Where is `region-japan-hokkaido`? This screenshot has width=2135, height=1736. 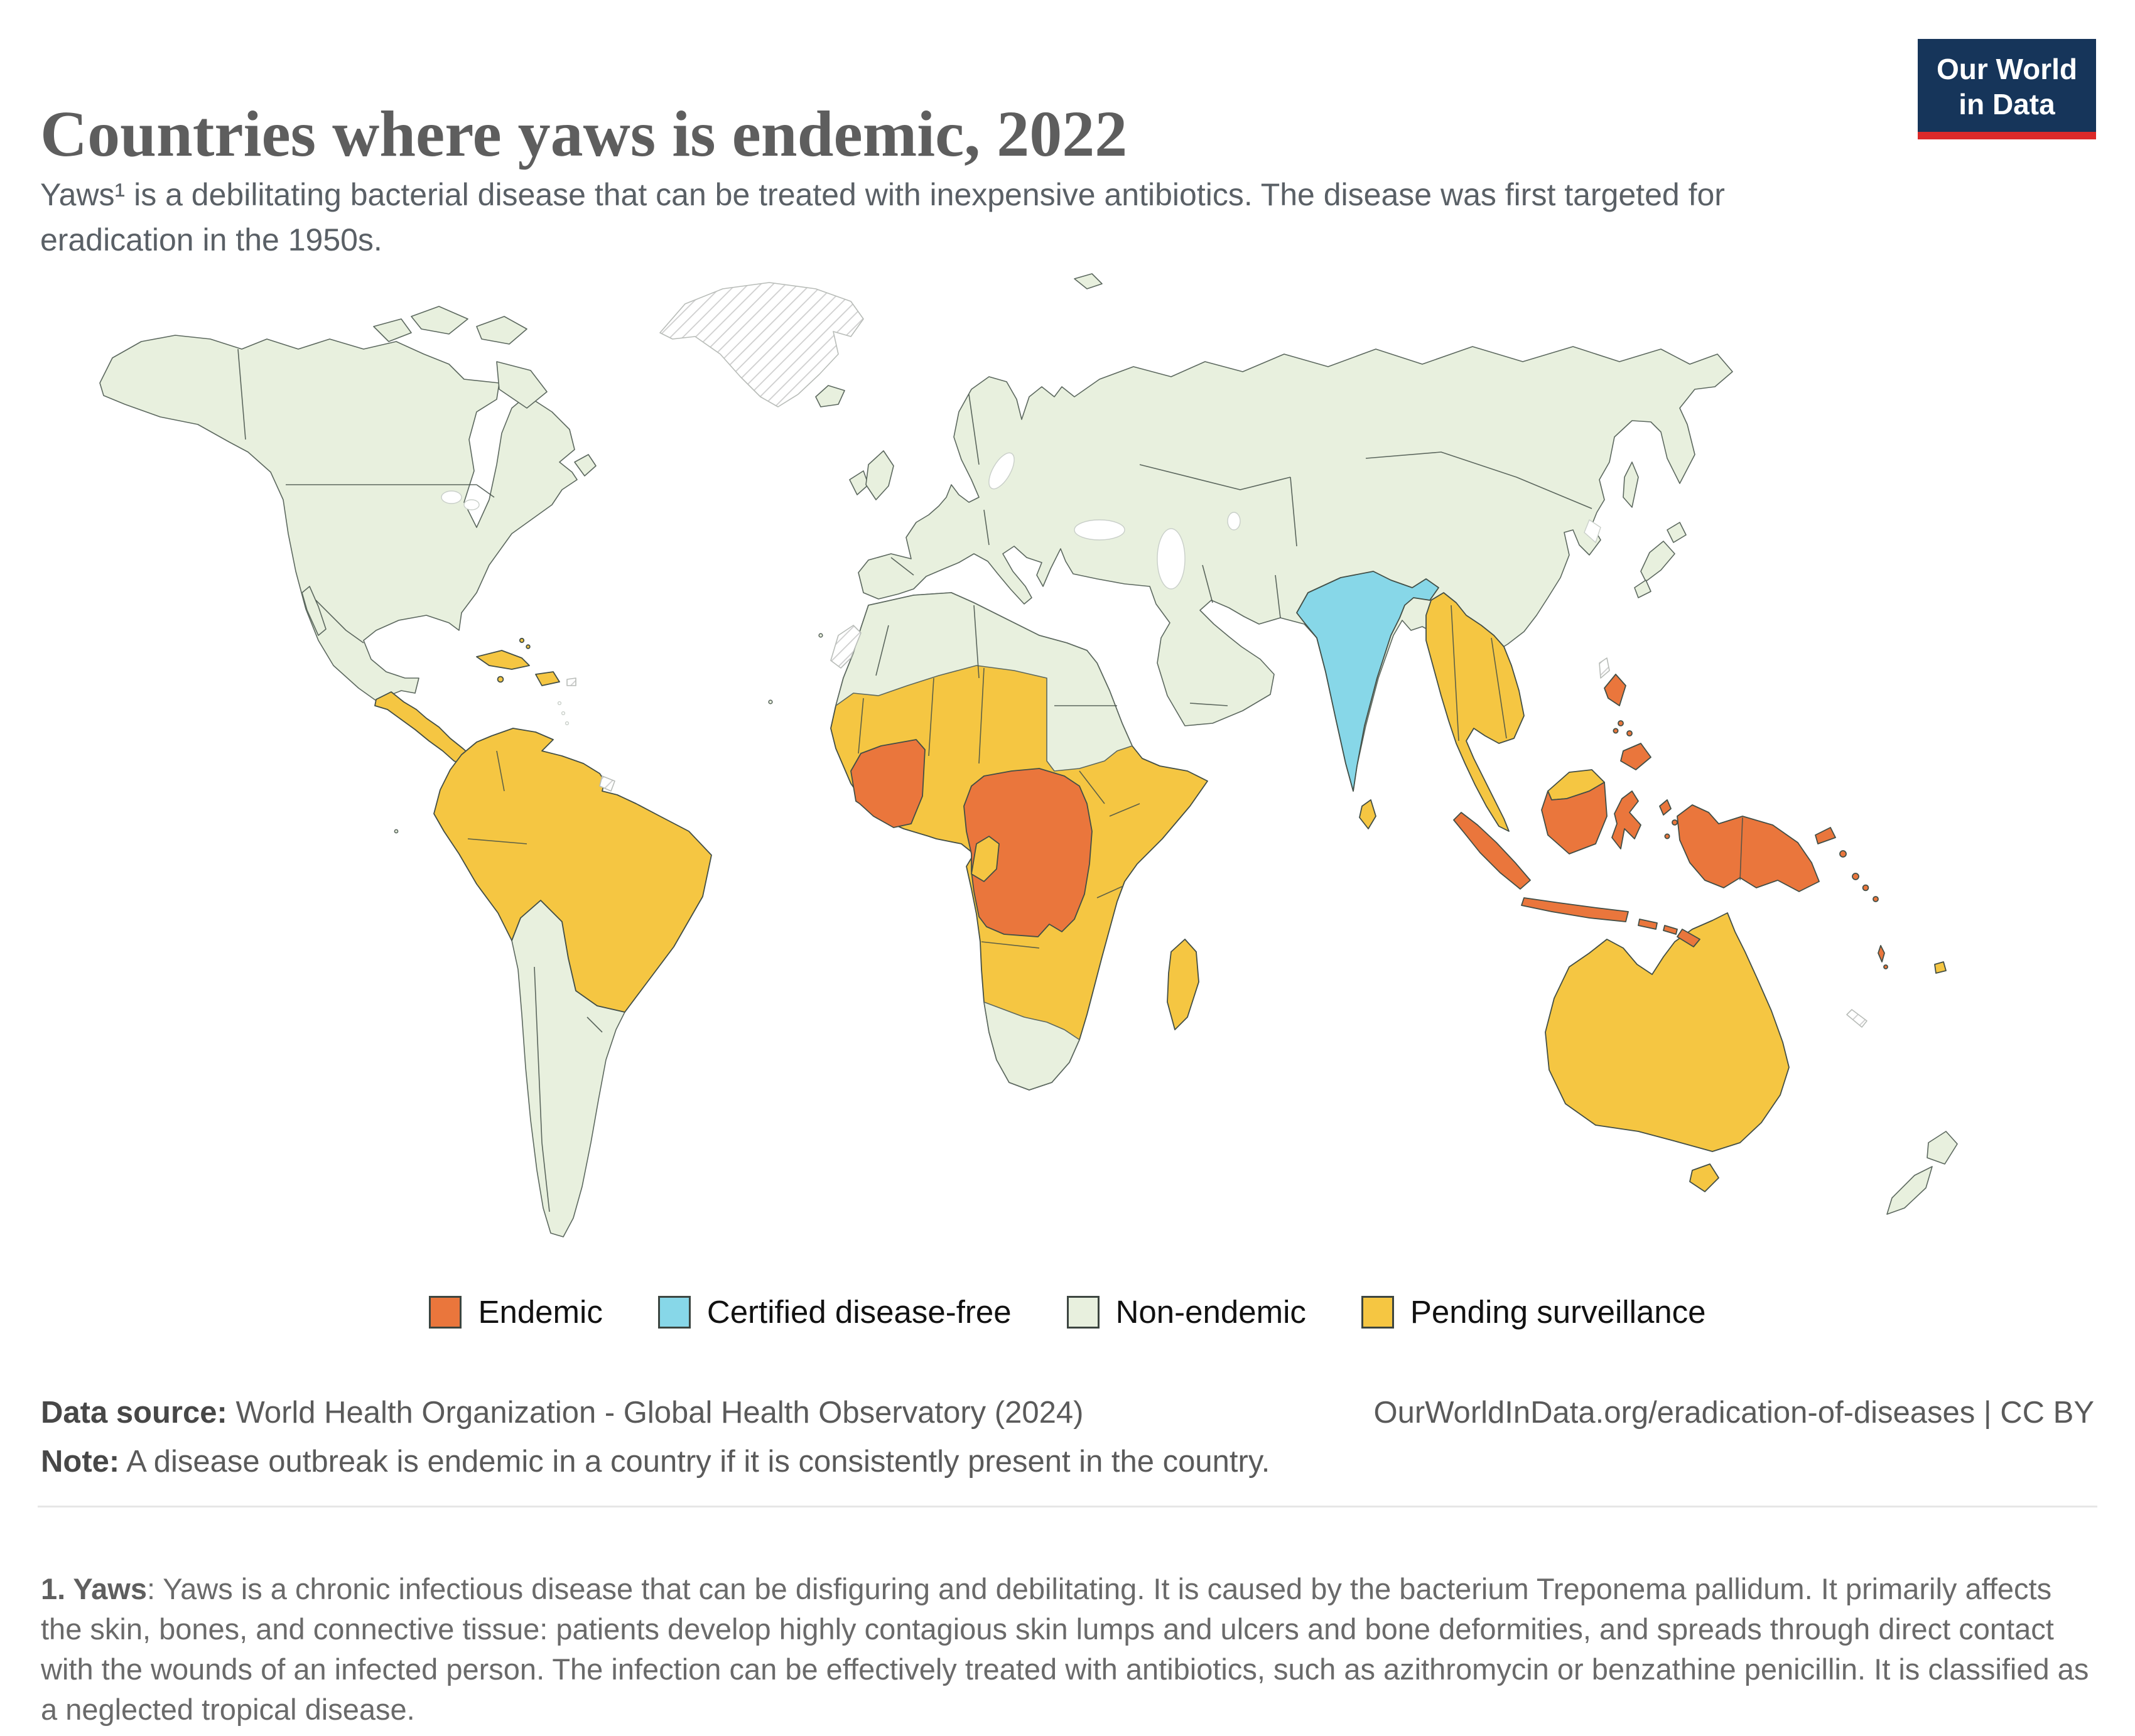
region-japan-hokkaido is located at coordinates (1677, 532).